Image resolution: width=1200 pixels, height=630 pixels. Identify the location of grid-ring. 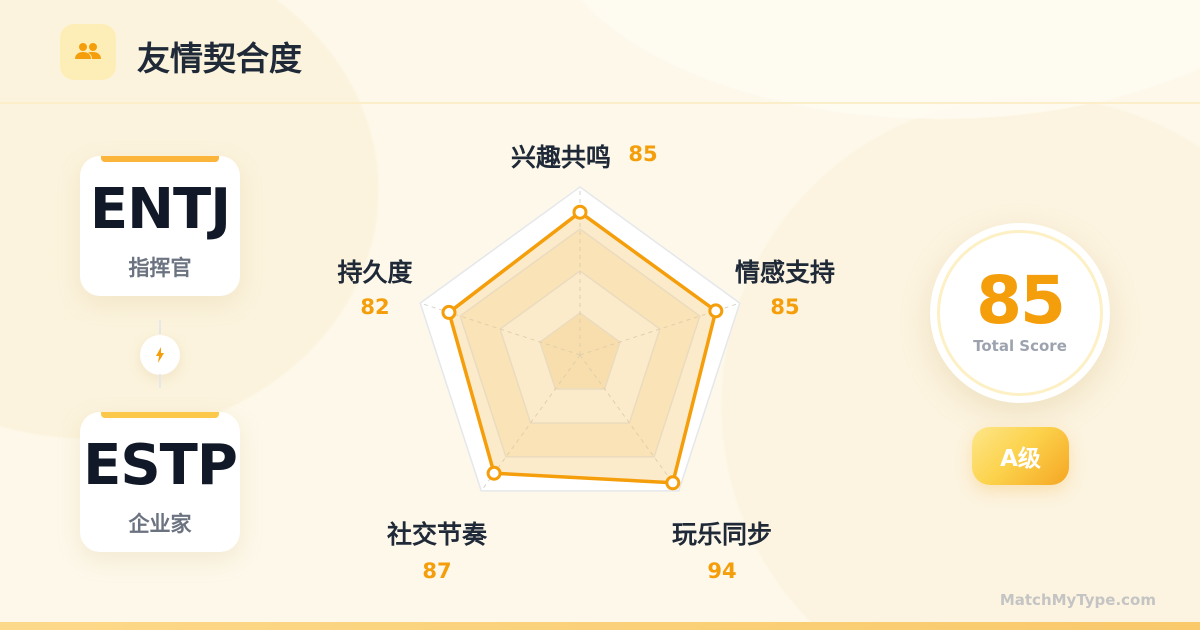
(580, 351).